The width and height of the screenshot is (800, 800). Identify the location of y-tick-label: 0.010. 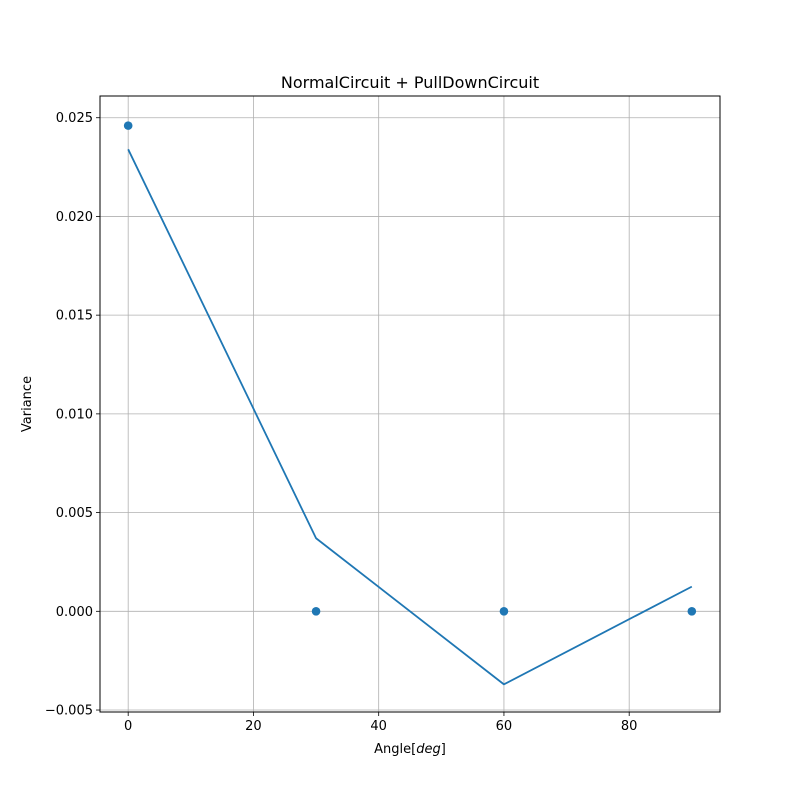
(74, 414).